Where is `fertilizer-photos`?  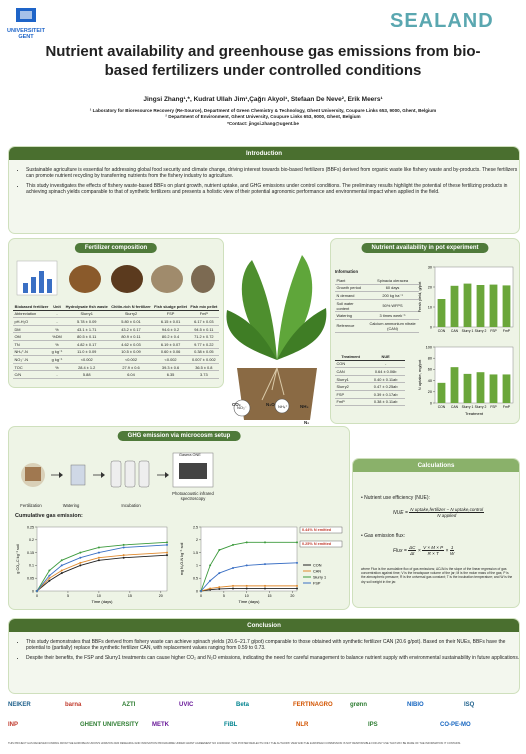 fertilizer-photos is located at coordinates (115, 278).